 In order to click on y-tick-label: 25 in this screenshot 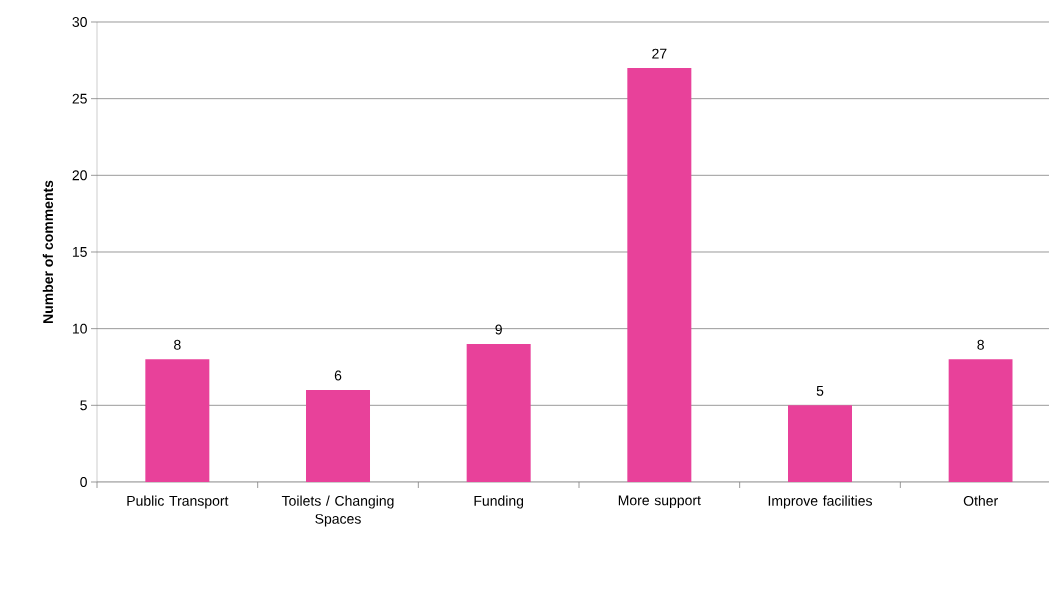, I will do `click(79, 98)`.